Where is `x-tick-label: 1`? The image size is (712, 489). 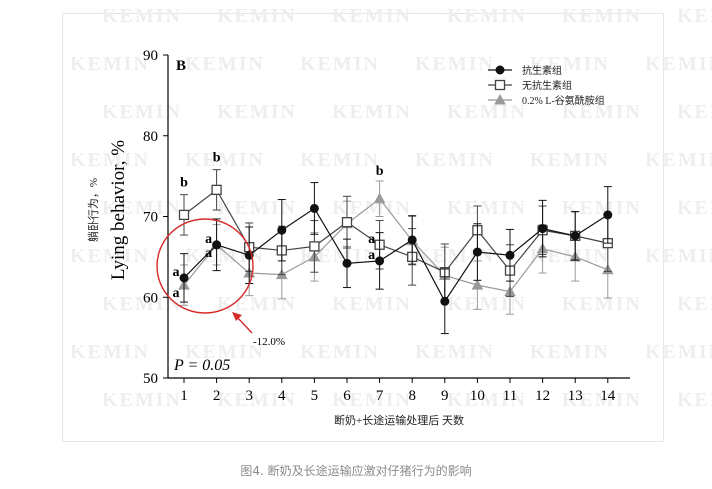 x-tick-label: 1 is located at coordinates (184, 396).